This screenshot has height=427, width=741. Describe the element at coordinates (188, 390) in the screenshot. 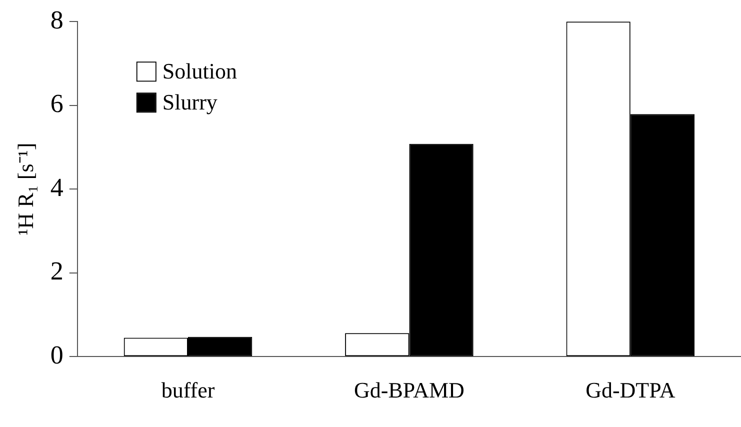

I see `x-tick-label: buffer` at that location.